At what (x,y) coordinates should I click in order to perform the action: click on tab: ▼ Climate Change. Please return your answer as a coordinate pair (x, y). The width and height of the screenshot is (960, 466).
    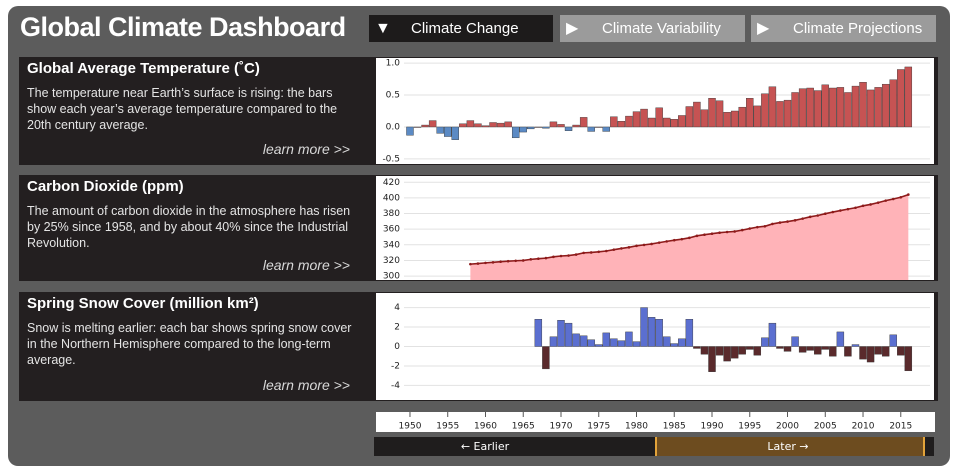
    Looking at the image, I should click on (461, 28).